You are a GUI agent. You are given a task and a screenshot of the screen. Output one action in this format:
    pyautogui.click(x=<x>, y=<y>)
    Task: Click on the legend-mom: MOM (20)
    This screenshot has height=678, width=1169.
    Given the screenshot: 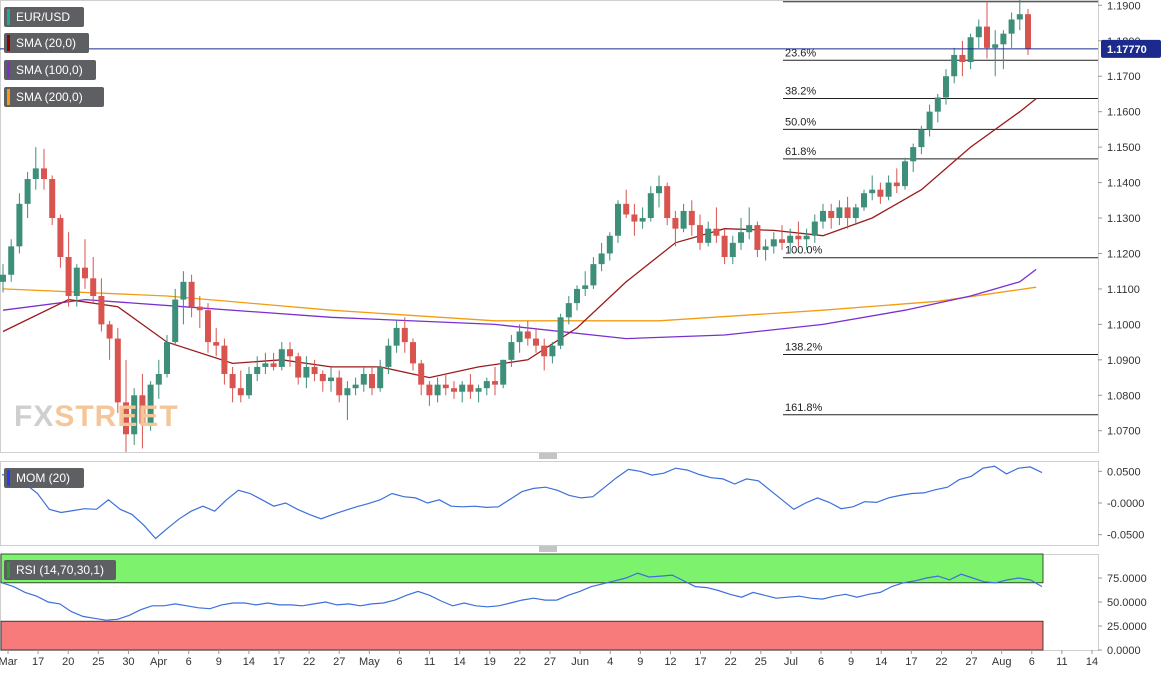 What is the action you would take?
    pyautogui.click(x=44, y=478)
    